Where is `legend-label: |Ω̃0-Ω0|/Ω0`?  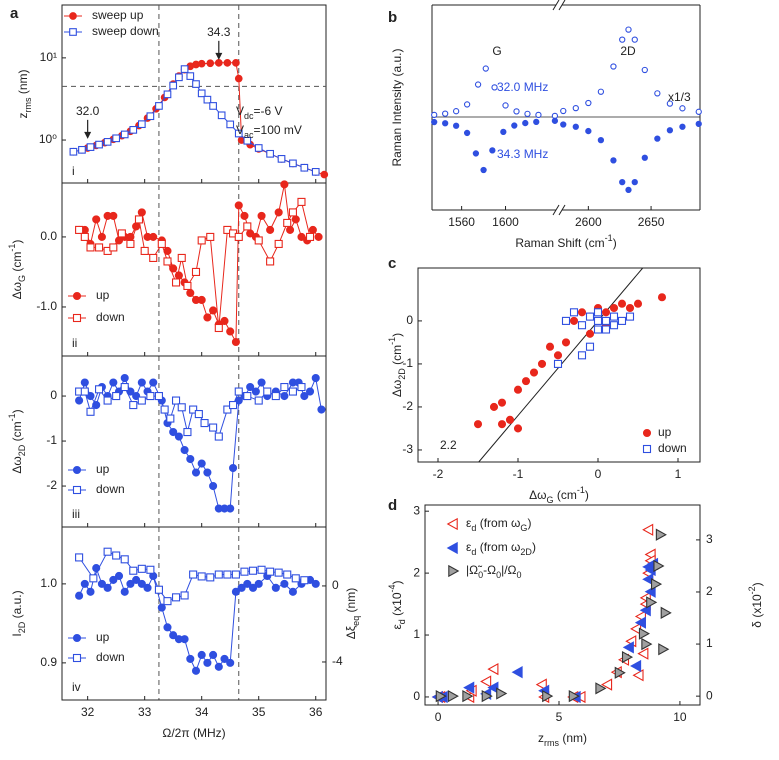 legend-label: |Ω̃0-Ω0|/Ω0 is located at coordinates (494, 571).